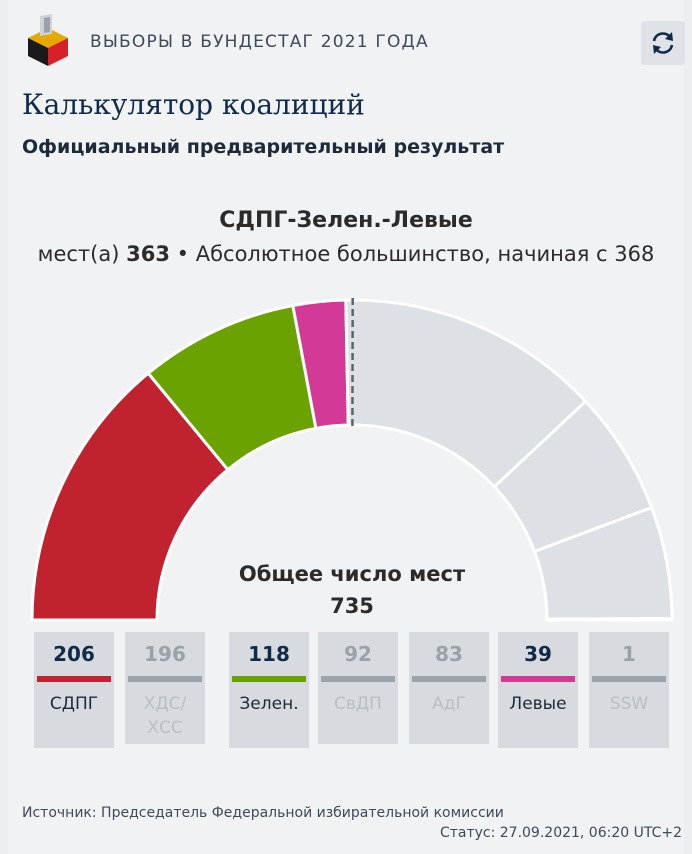  Describe the element at coordinates (165, 716) in the screenshot. I see `party-name: ХДС/ХСС` at that location.